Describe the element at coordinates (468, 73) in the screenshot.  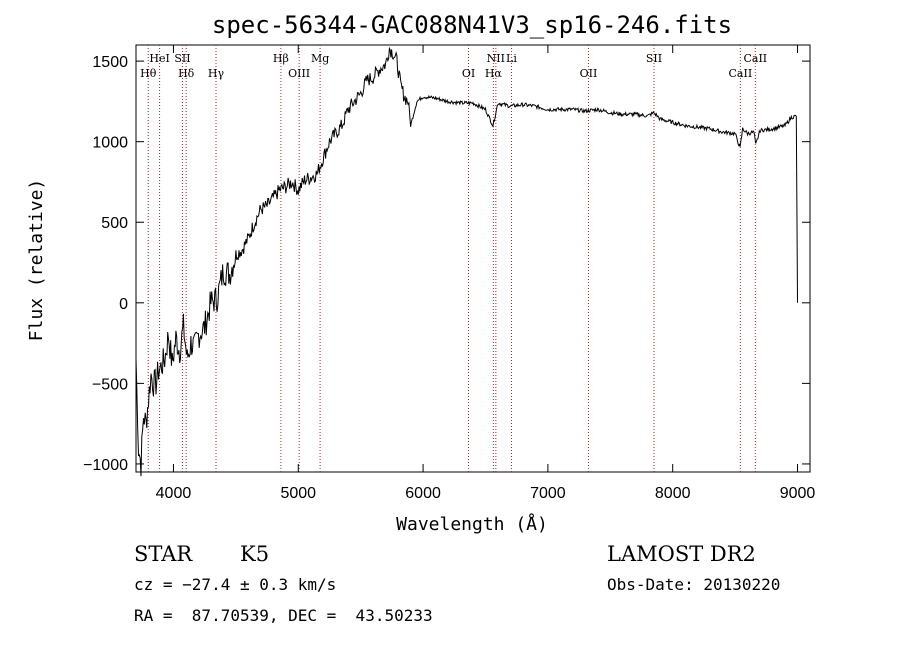
I see `spectral-line-label: OI` at that location.